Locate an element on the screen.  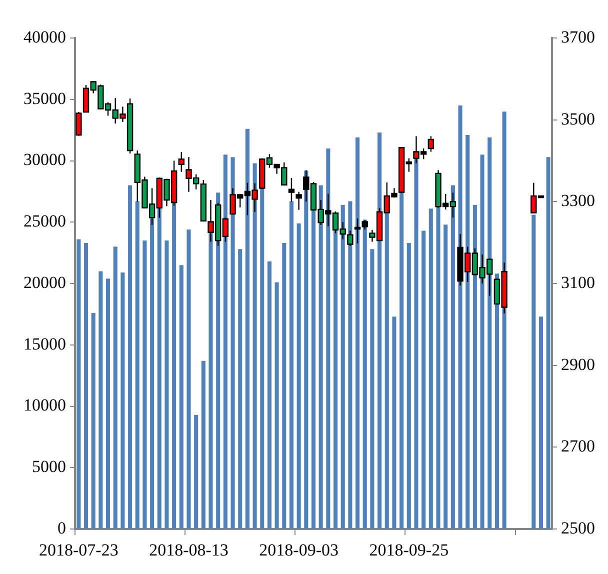
x-tick-label: 2018-07-23 is located at coordinates (78, 550).